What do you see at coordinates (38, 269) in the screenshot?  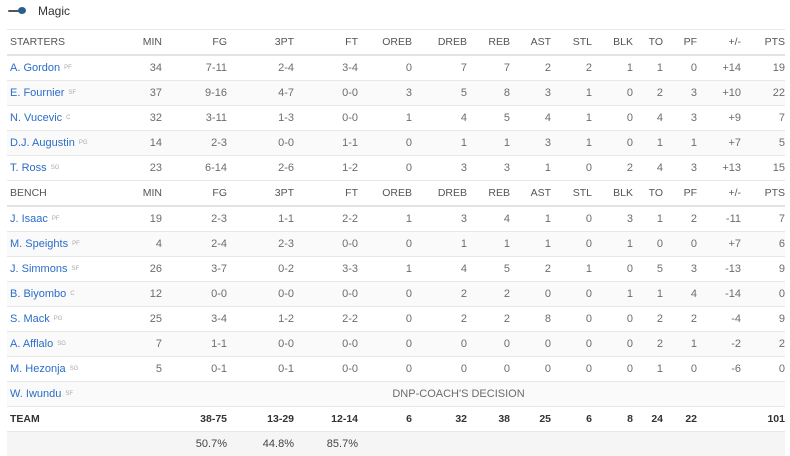 I see `player-link: J. Simmons` at bounding box center [38, 269].